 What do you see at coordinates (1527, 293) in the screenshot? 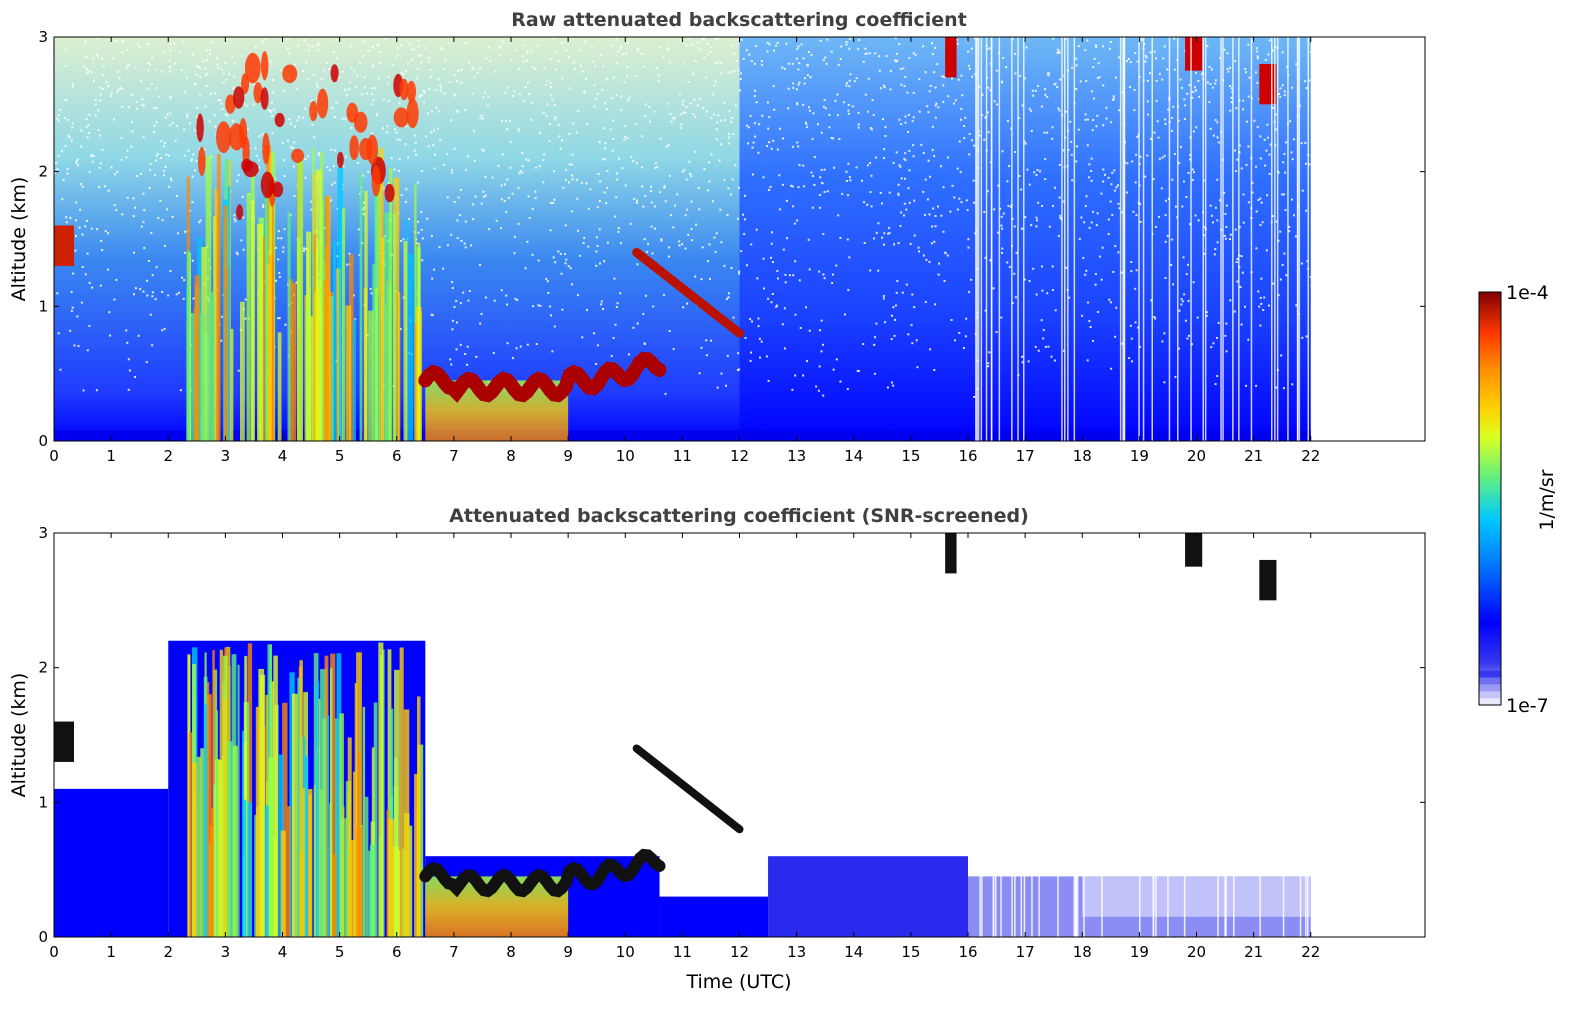
I see `colorbar-max-label: 1e-4` at bounding box center [1527, 293].